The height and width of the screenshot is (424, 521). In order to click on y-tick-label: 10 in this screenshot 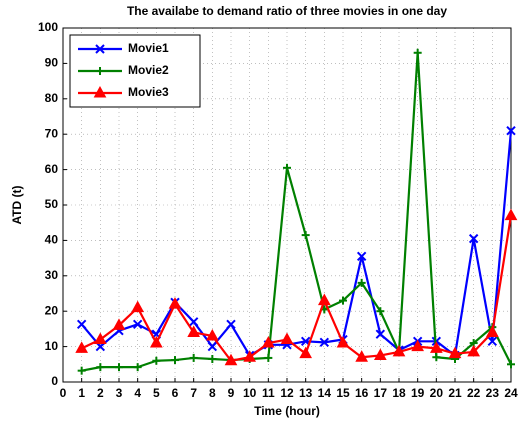, I will do `click(52, 346)`.